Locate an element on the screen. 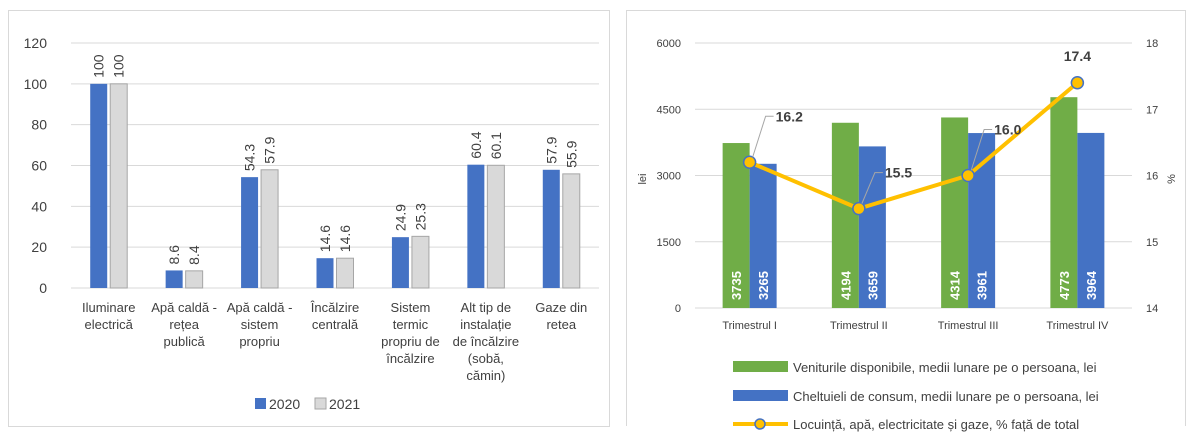 Image resolution: width=1191 pixels, height=441 pixels. category-label-line: (sobă, is located at coordinates (486, 358).